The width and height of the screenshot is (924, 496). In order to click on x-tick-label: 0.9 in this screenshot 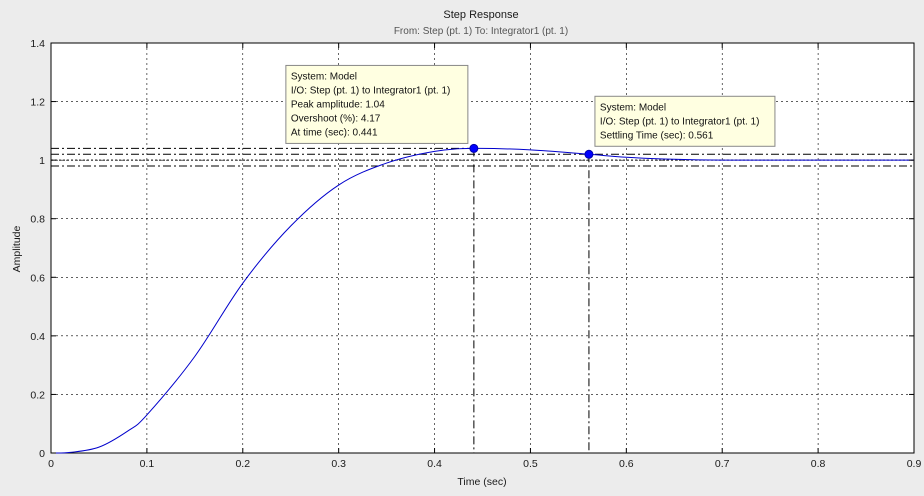, I will do `click(914, 464)`.